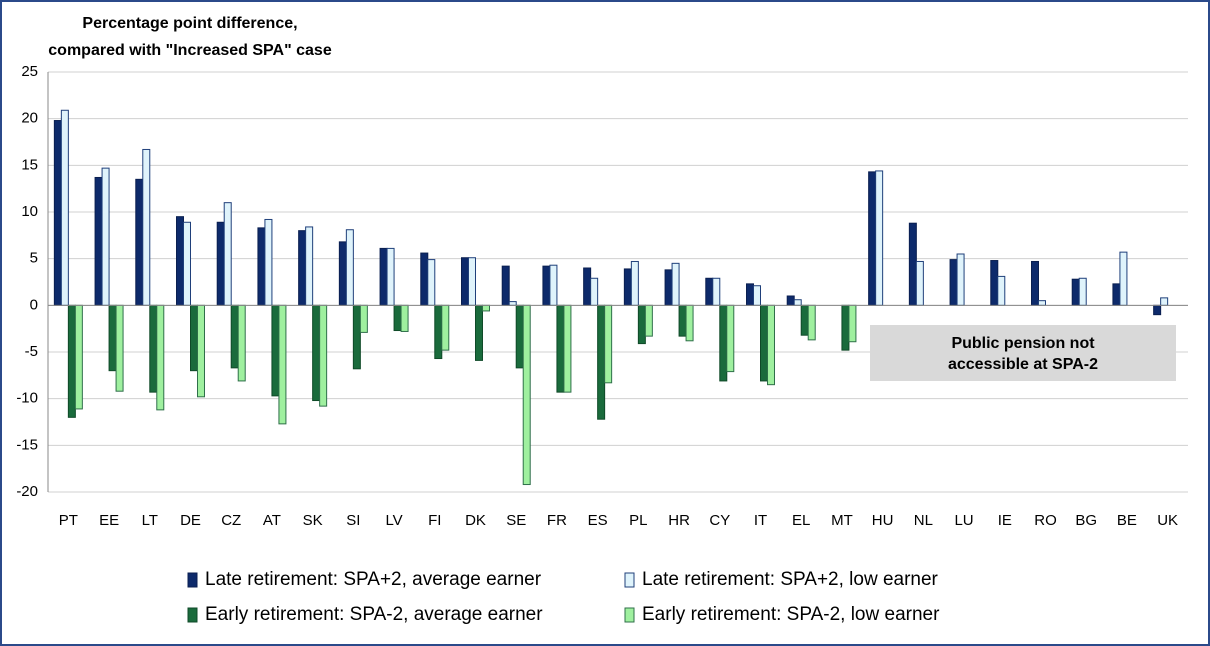 The image size is (1210, 646). I want to click on x-tick-label: IE, so click(1005, 520).